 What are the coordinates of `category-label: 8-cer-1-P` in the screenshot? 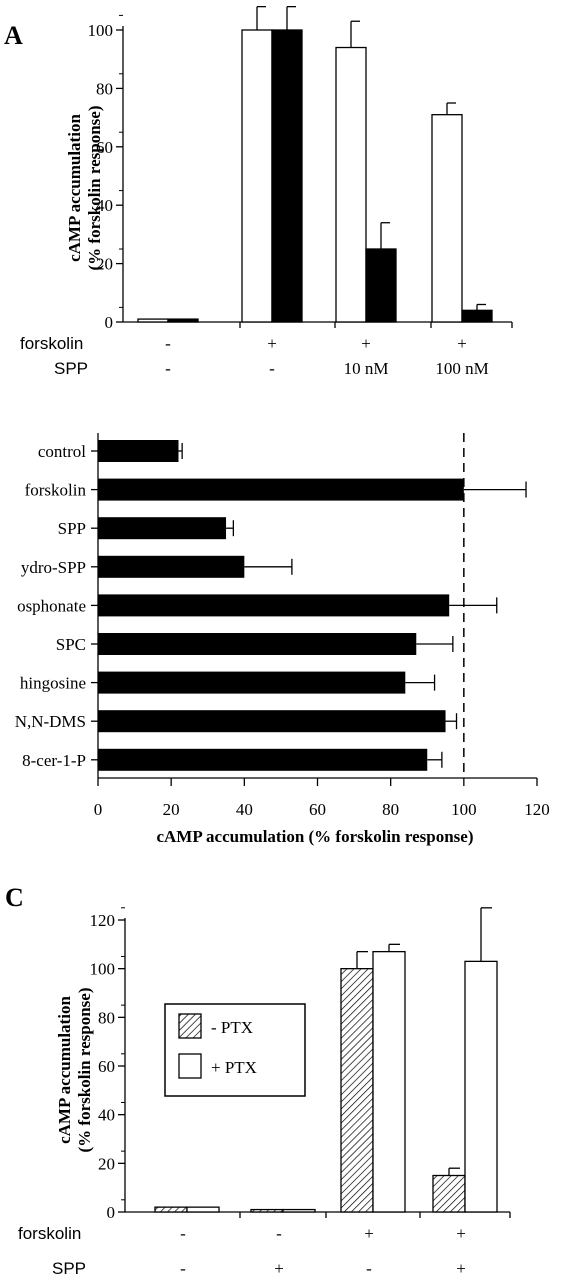 It's located at (54, 760).